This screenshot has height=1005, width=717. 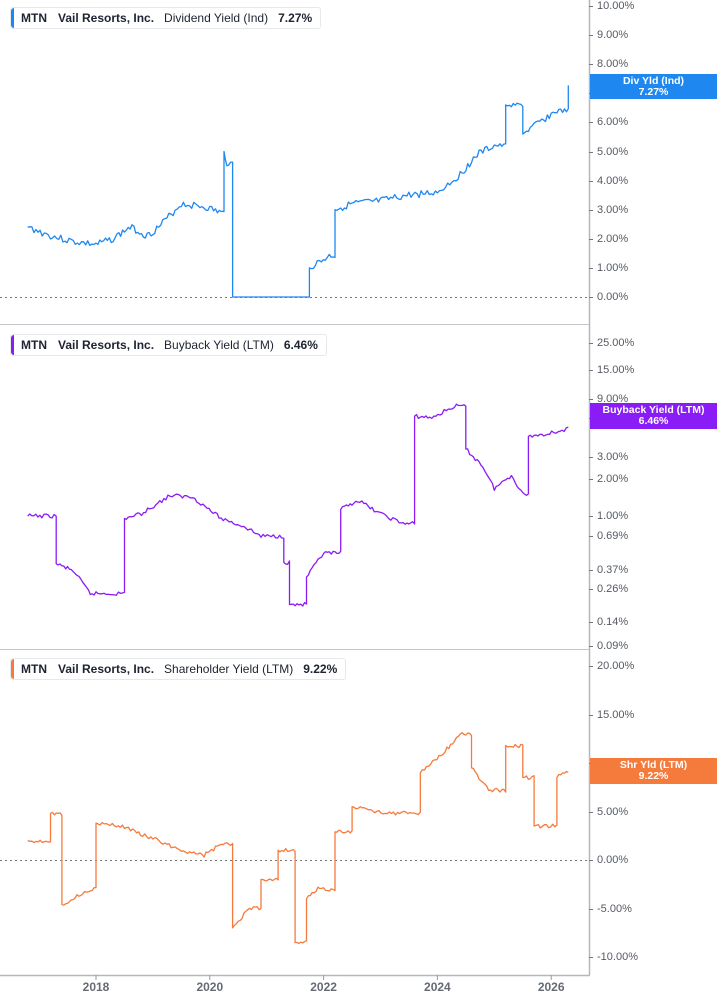 What do you see at coordinates (323, 977) in the screenshot?
I see `x-axis-ticks` at bounding box center [323, 977].